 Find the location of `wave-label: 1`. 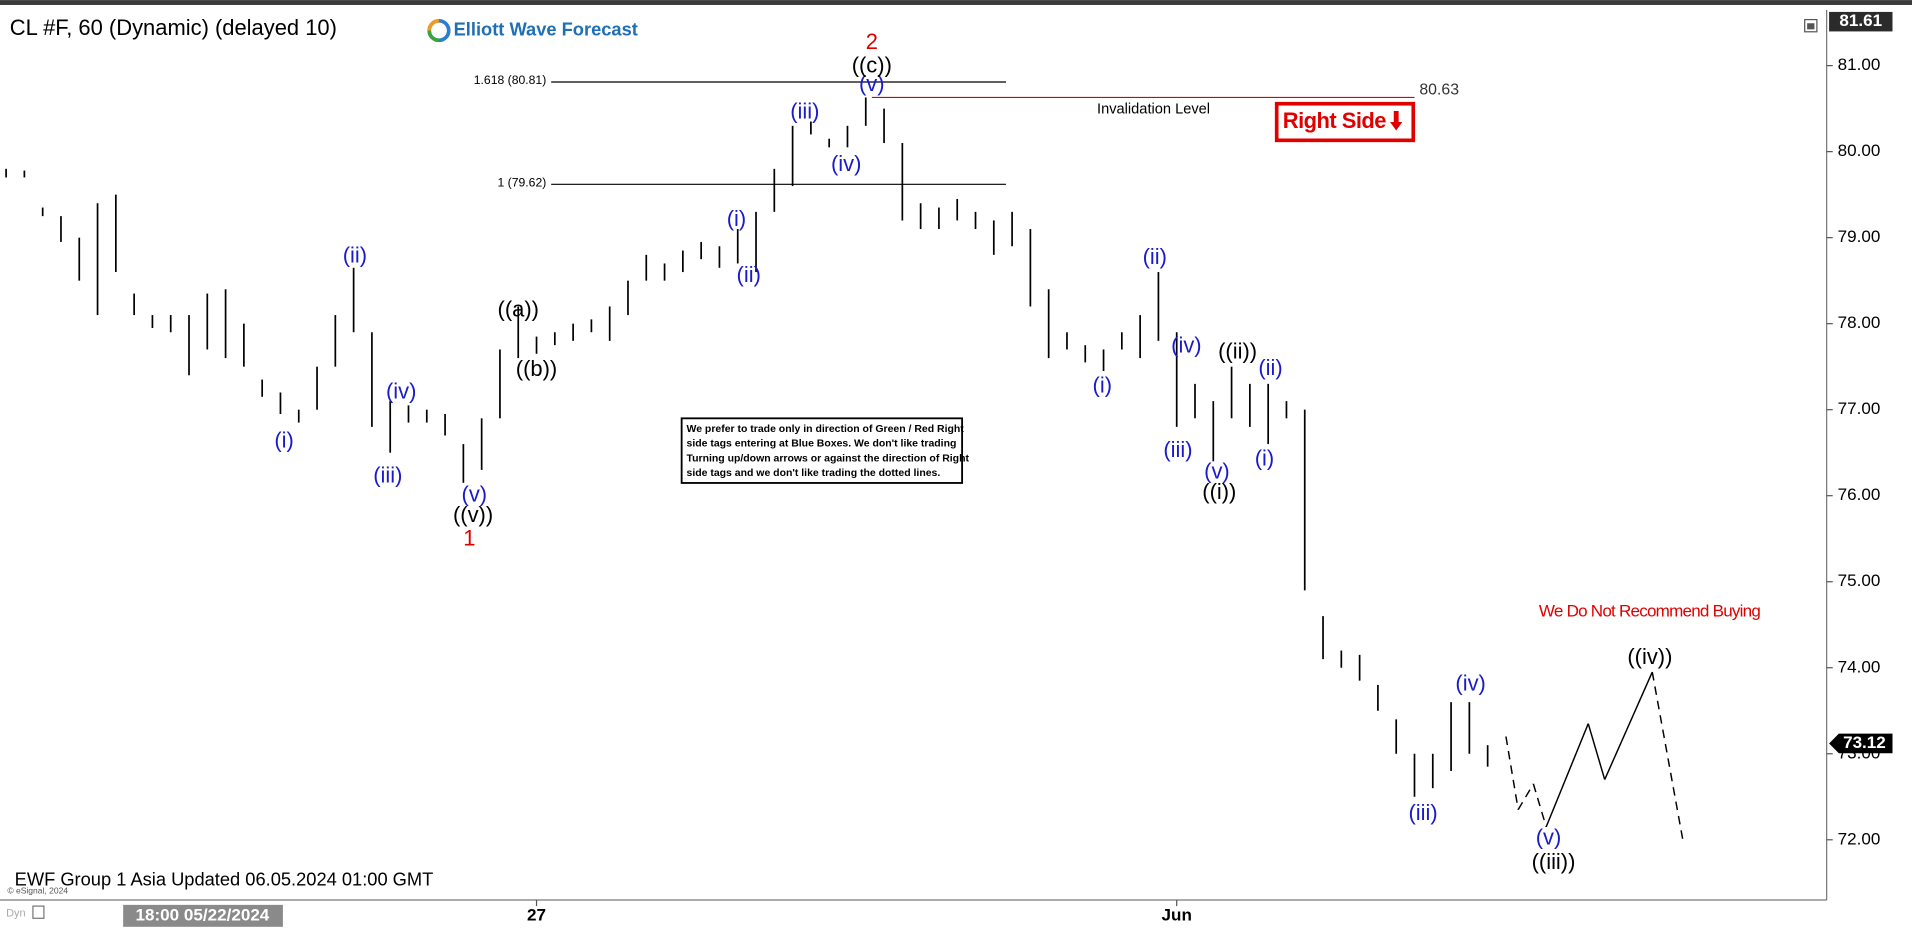

wave-label: 1 is located at coordinates (469, 537).